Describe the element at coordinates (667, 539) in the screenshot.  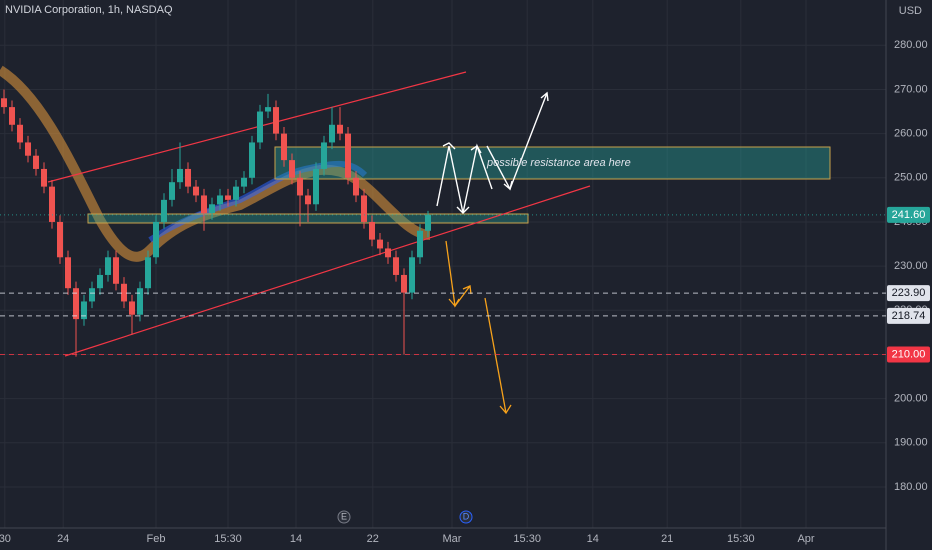
I see `x-tick-label: 21` at that location.